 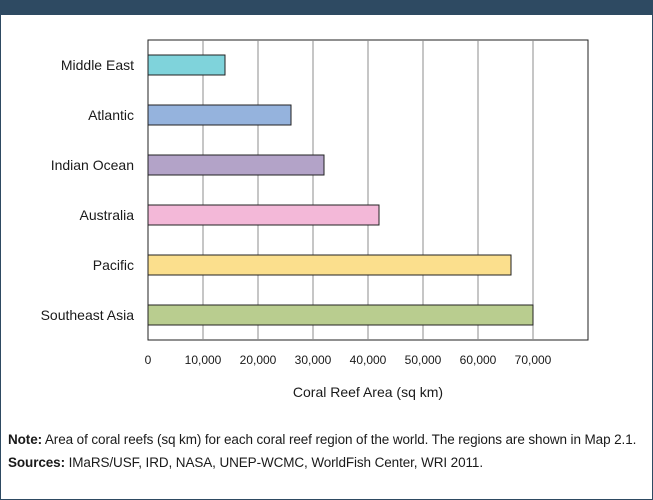 What do you see at coordinates (368, 360) in the screenshot?
I see `x-tick-label: 40,000` at bounding box center [368, 360].